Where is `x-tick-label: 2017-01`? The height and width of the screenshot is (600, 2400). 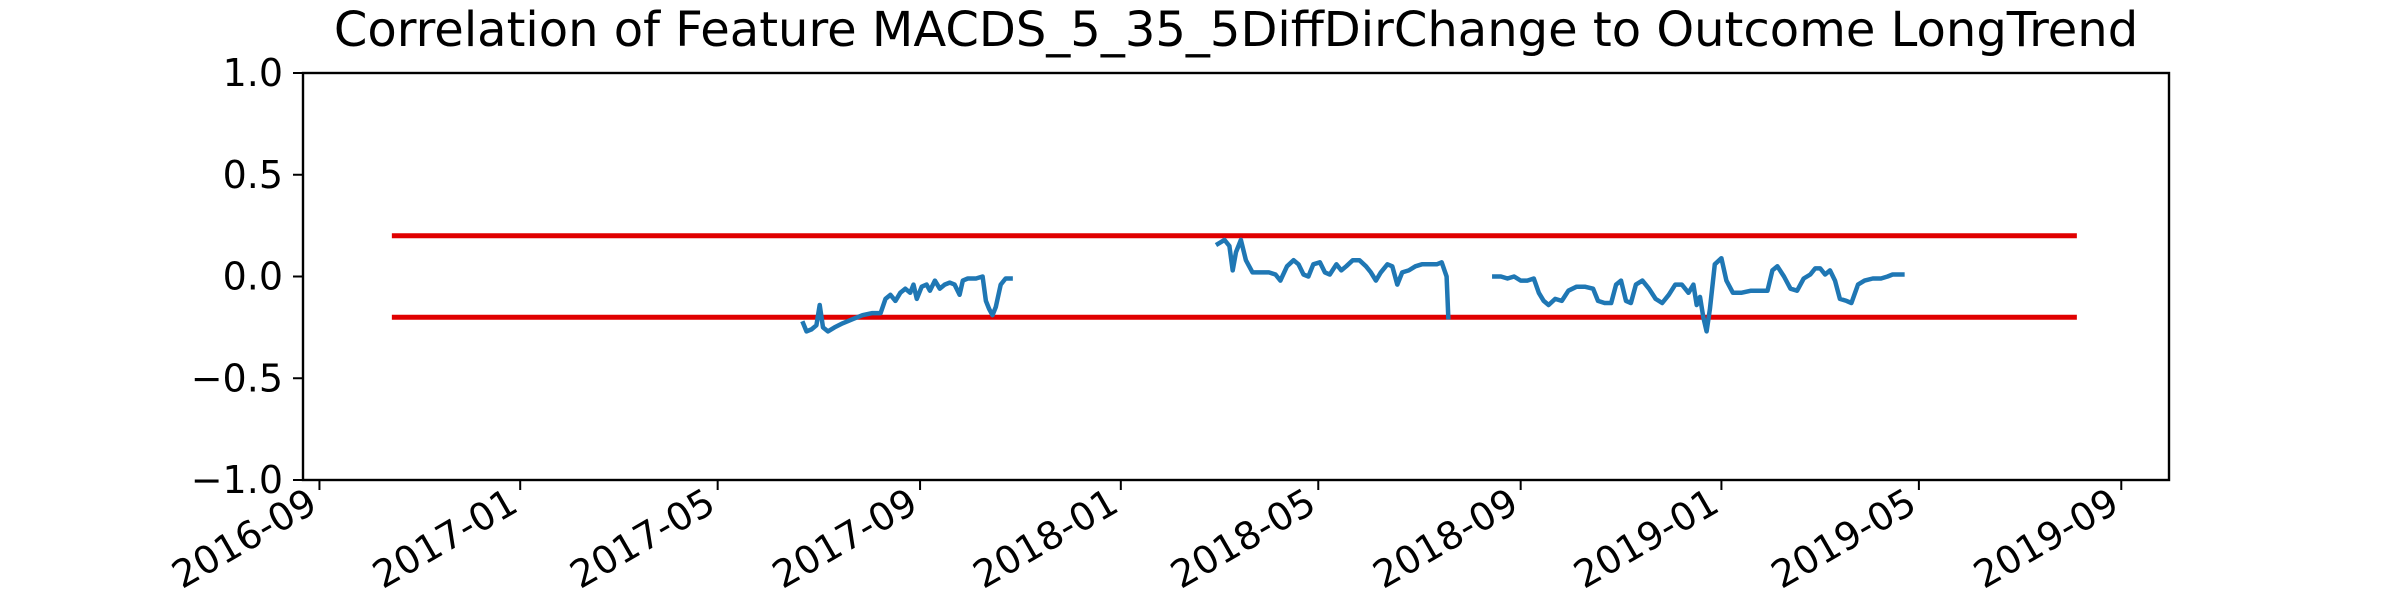 x-tick-label: 2017-01 is located at coordinates (445, 538).